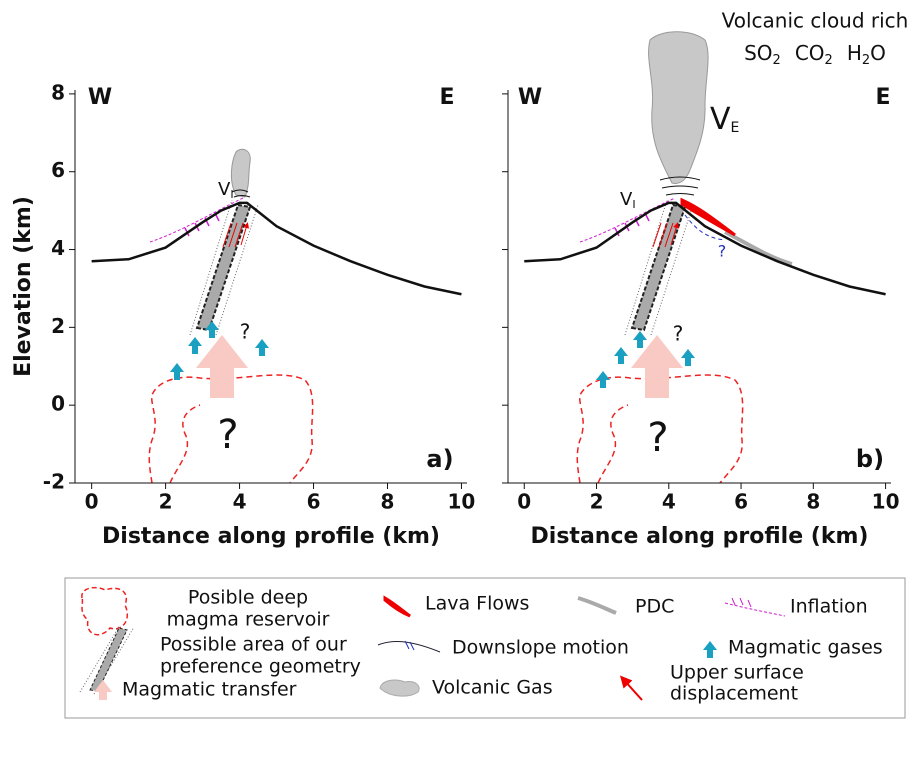 The height and width of the screenshot is (774, 921). I want to click on panel-label: b), so click(870, 459).